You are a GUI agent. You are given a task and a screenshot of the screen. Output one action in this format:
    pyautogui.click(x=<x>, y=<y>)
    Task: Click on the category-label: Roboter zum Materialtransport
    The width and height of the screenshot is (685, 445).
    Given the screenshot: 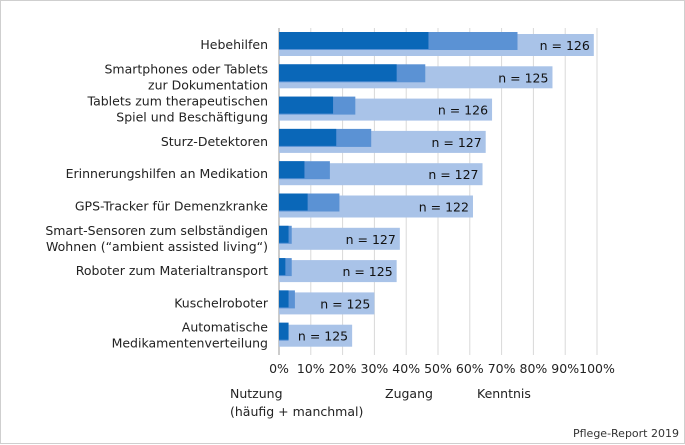 What is the action you would take?
    pyautogui.click(x=172, y=270)
    